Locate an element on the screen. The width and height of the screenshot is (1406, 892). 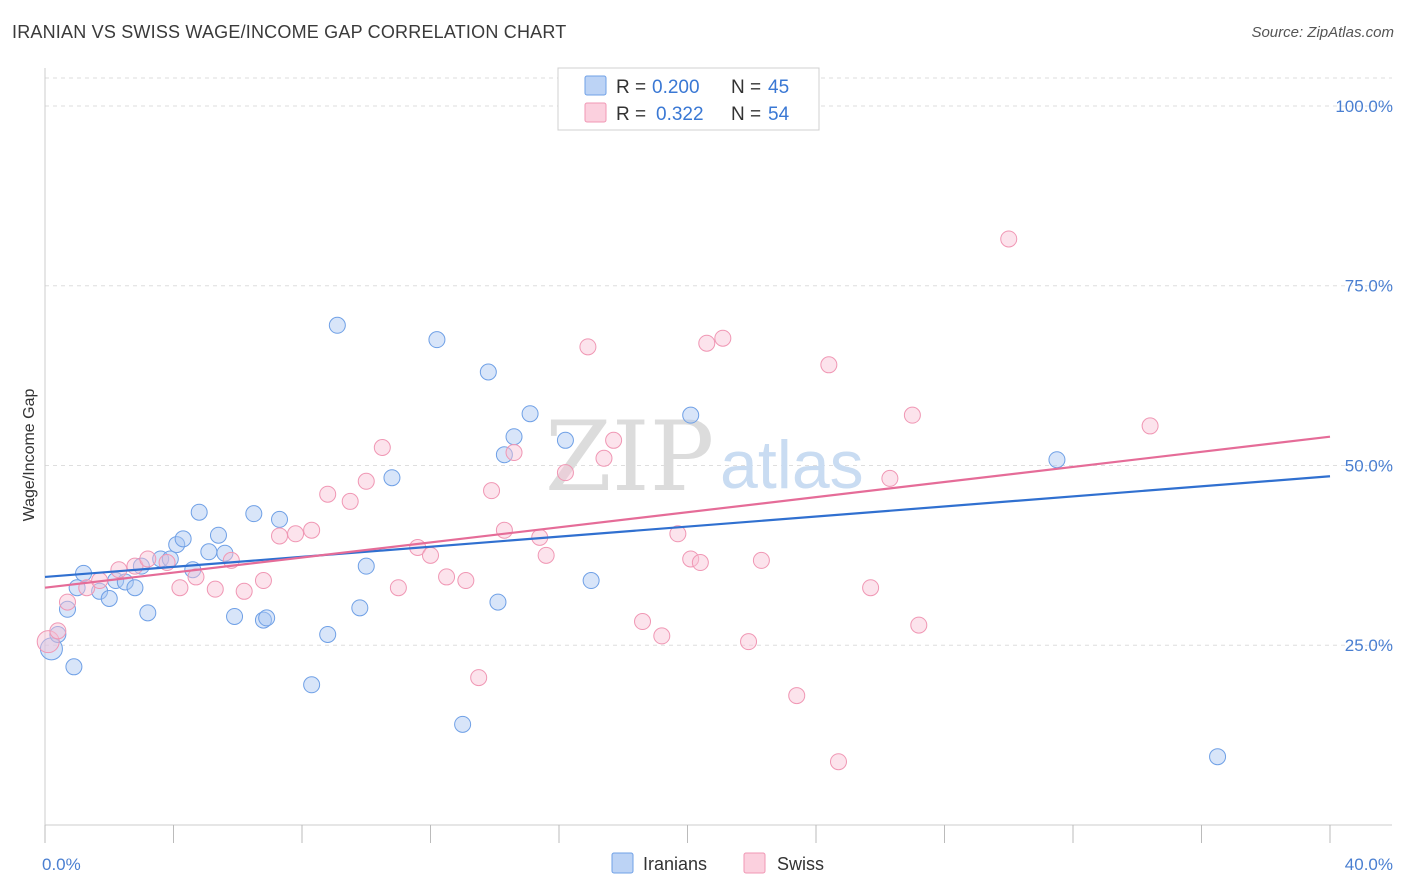
watermark-zip: ZIP is located at coordinates (629, 457).